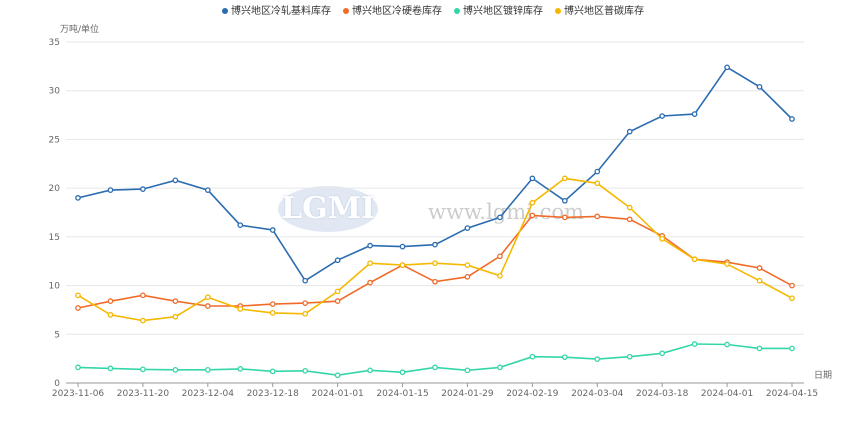 The height and width of the screenshot is (421, 866). What do you see at coordinates (54, 238) in the screenshot?
I see `y-tick-label: 15` at bounding box center [54, 238].